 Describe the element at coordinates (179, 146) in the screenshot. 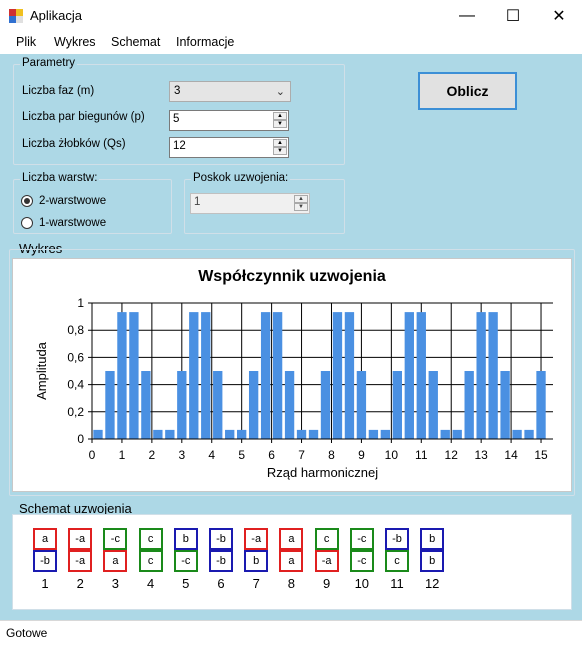

I see `slots-value: 12` at that location.